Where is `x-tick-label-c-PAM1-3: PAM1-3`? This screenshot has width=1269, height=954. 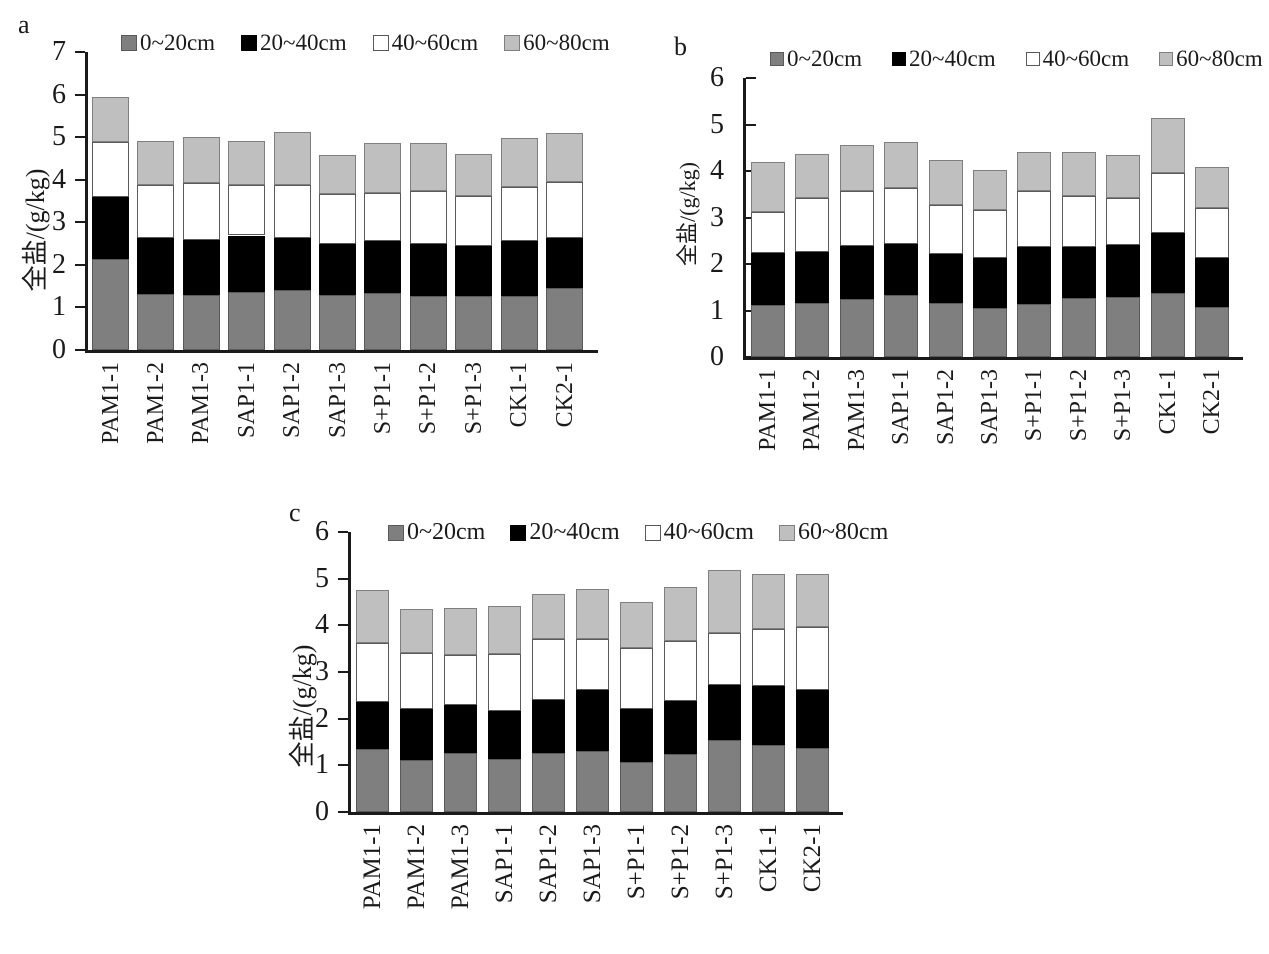 x-tick-label-c-PAM1-3: PAM1-3 is located at coordinates (460, 867).